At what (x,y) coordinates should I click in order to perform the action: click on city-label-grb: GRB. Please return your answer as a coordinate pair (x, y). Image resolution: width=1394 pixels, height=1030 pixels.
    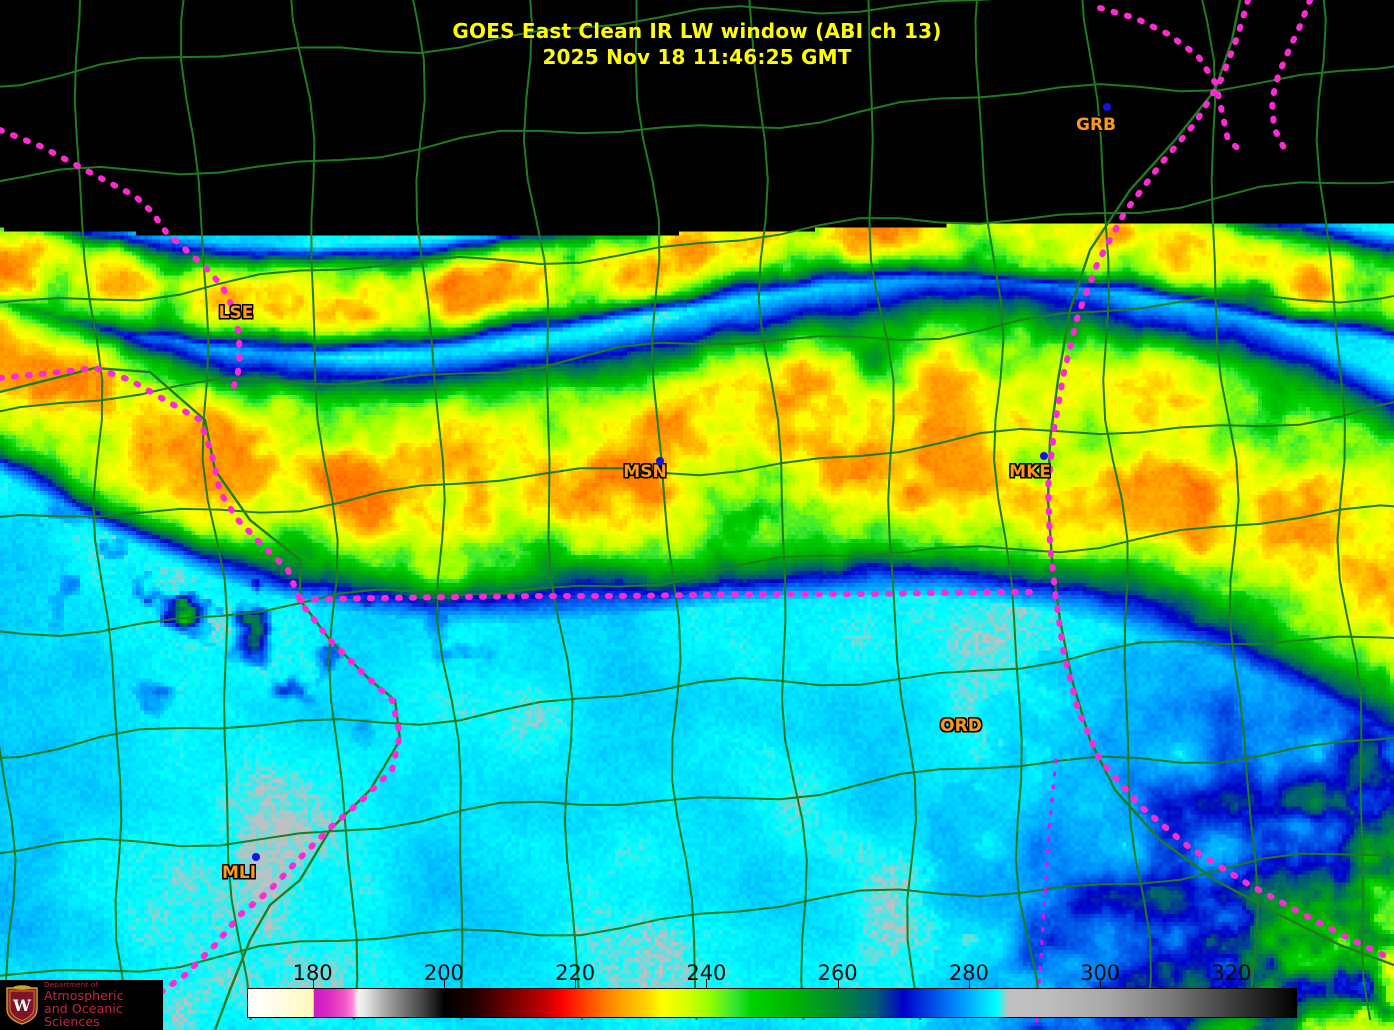
    Looking at the image, I should click on (1096, 125).